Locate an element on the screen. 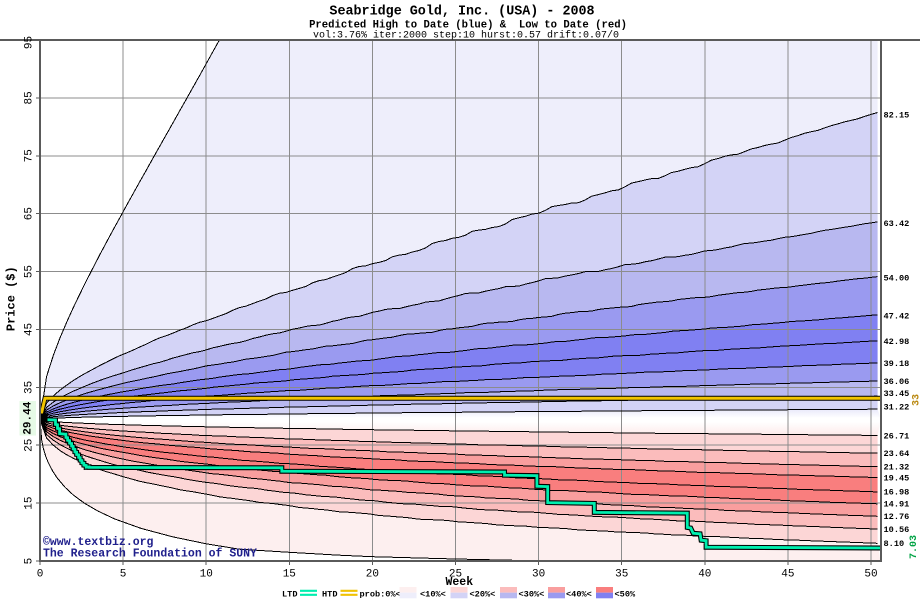 The height and width of the screenshot is (600, 920). svg-text: 12.76 is located at coordinates (897, 517).